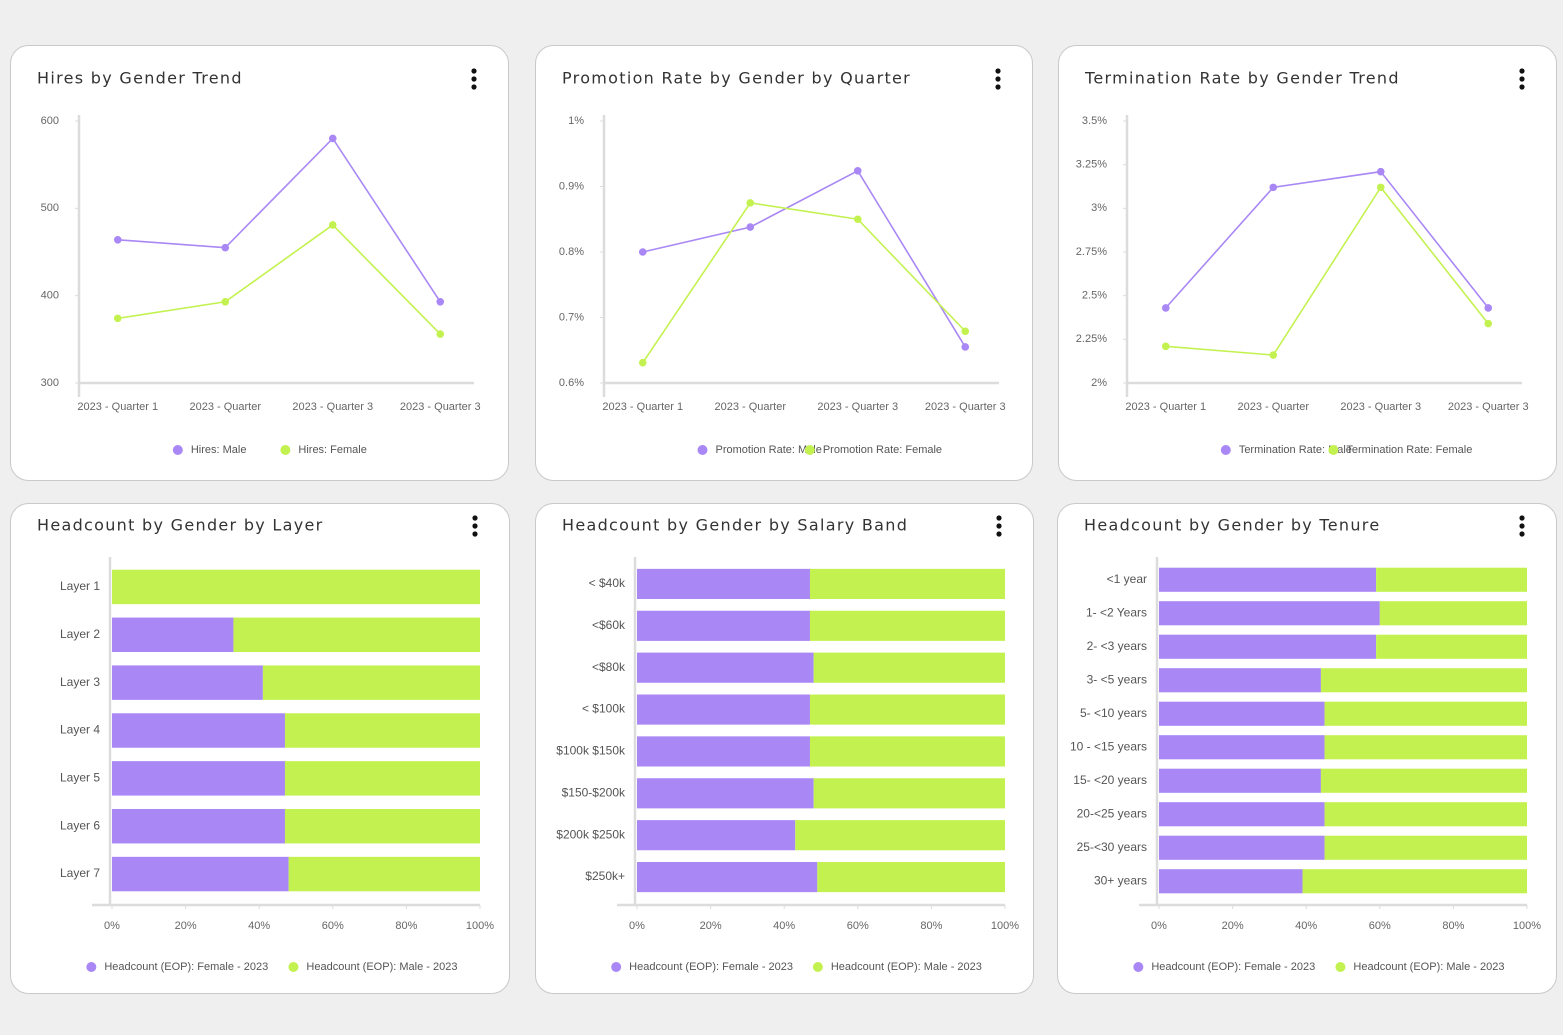 This screenshot has width=1563, height=1035. Describe the element at coordinates (50, 383) in the screenshot. I see `y-tick-label: 300` at that location.